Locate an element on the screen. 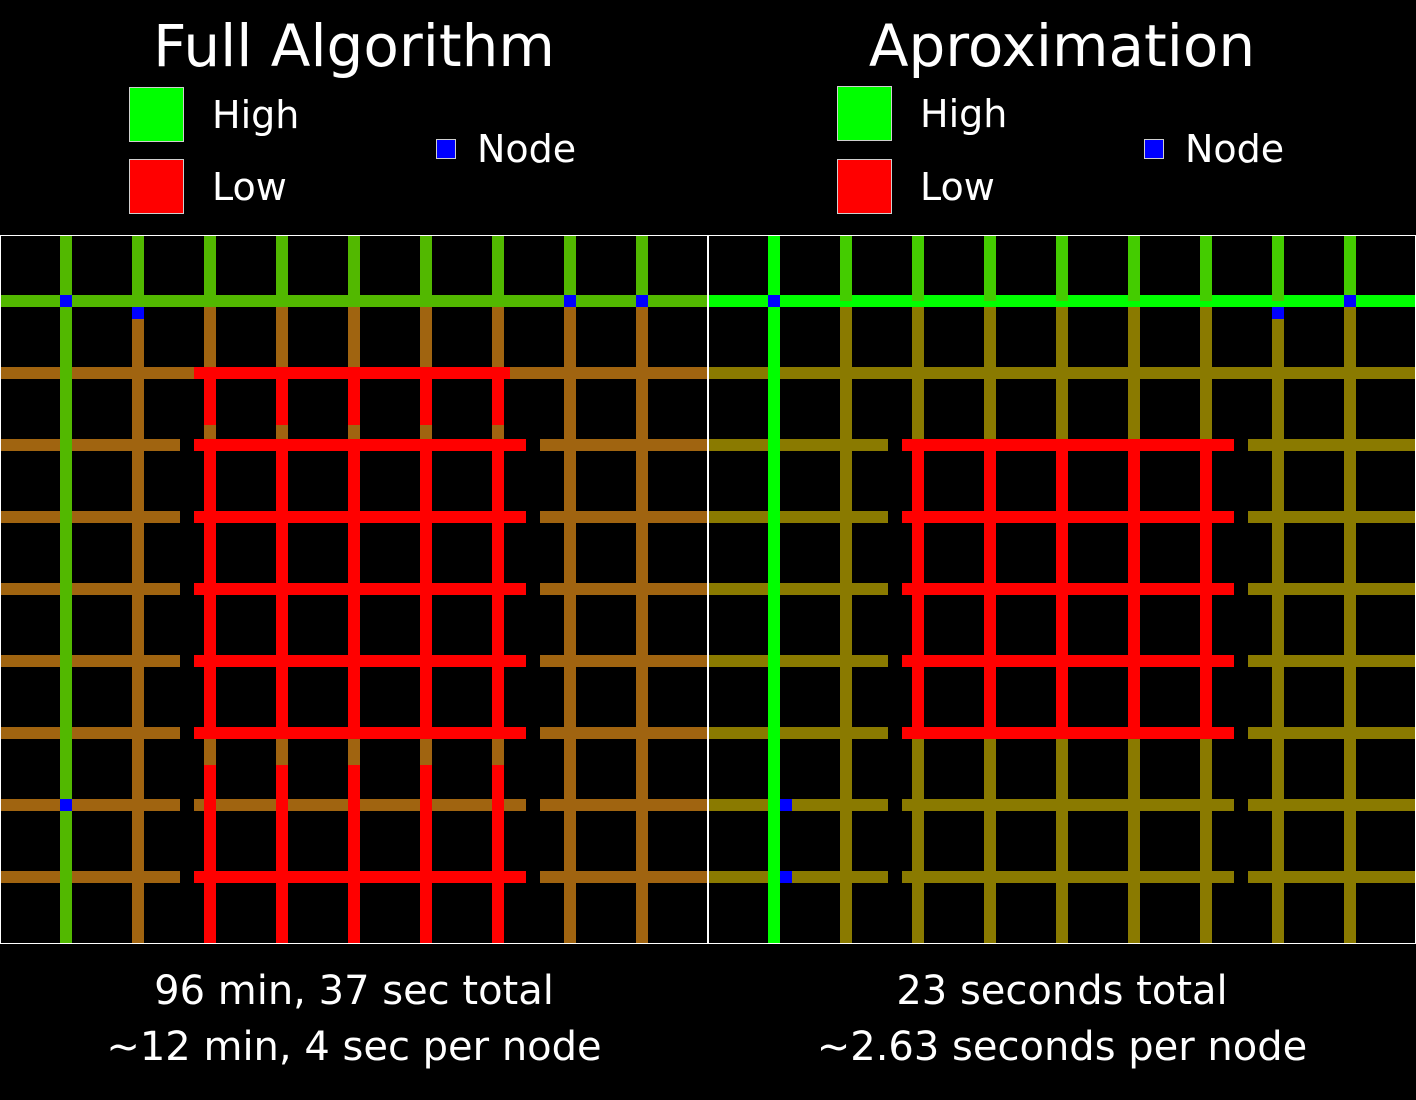 The image size is (1416, 1100). per-node-time-caption: ~12 min, 4 sec per node is located at coordinates (354, 1047).